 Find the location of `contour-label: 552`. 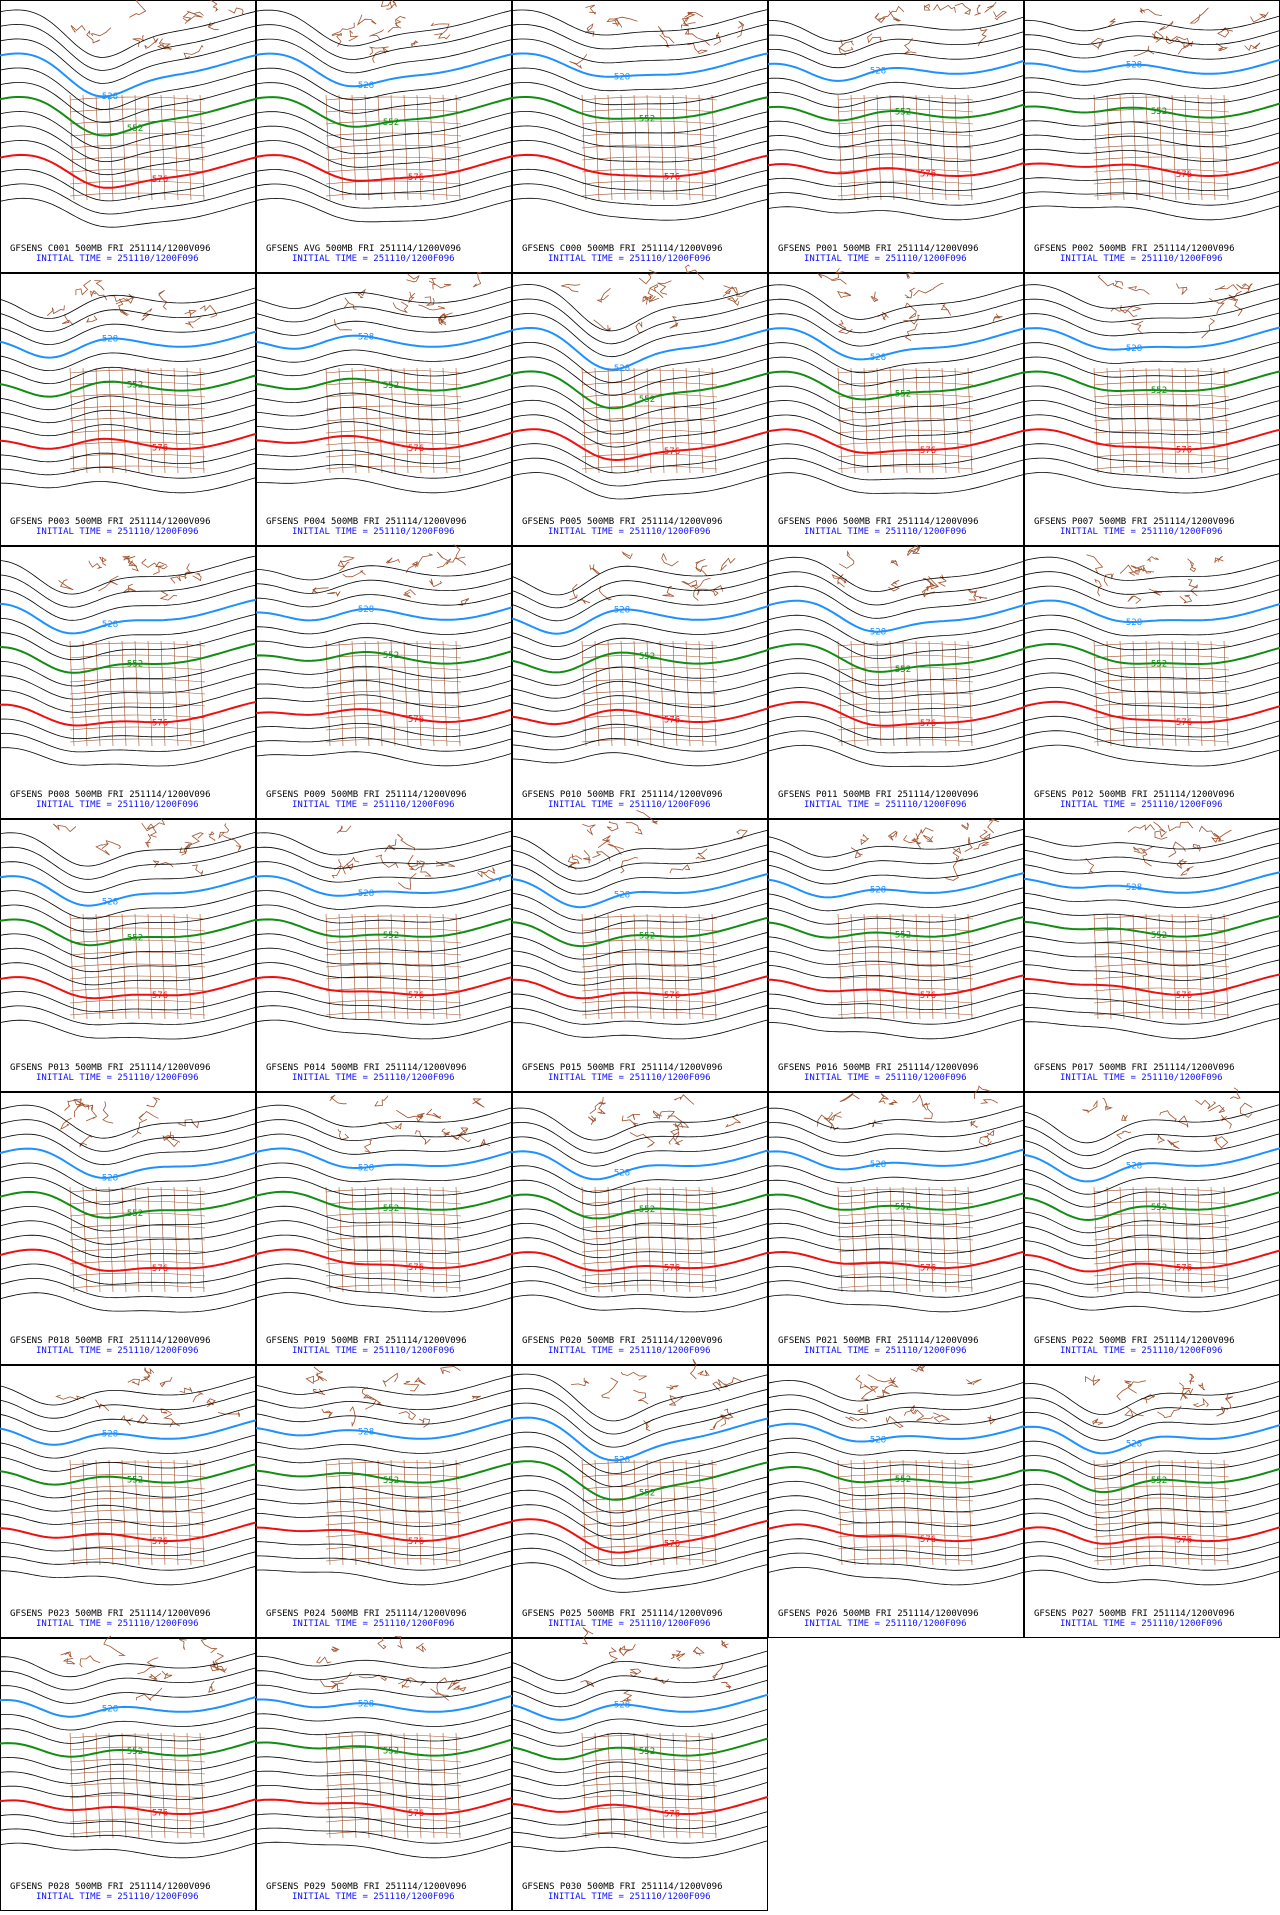

contour-label: 552 is located at coordinates (903, 1480).